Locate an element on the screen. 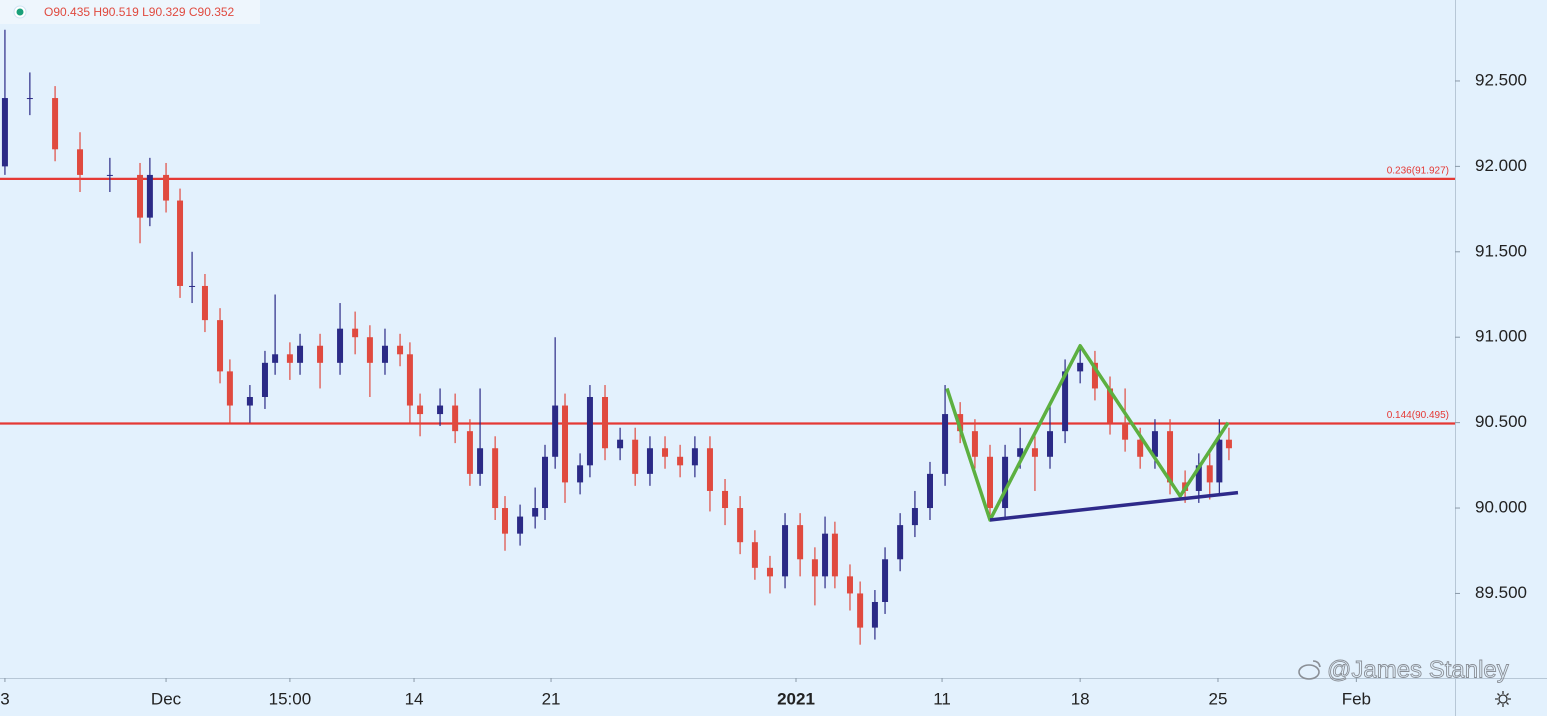 The height and width of the screenshot is (716, 1547). y-tick-label: 91.500 is located at coordinates (1501, 250).